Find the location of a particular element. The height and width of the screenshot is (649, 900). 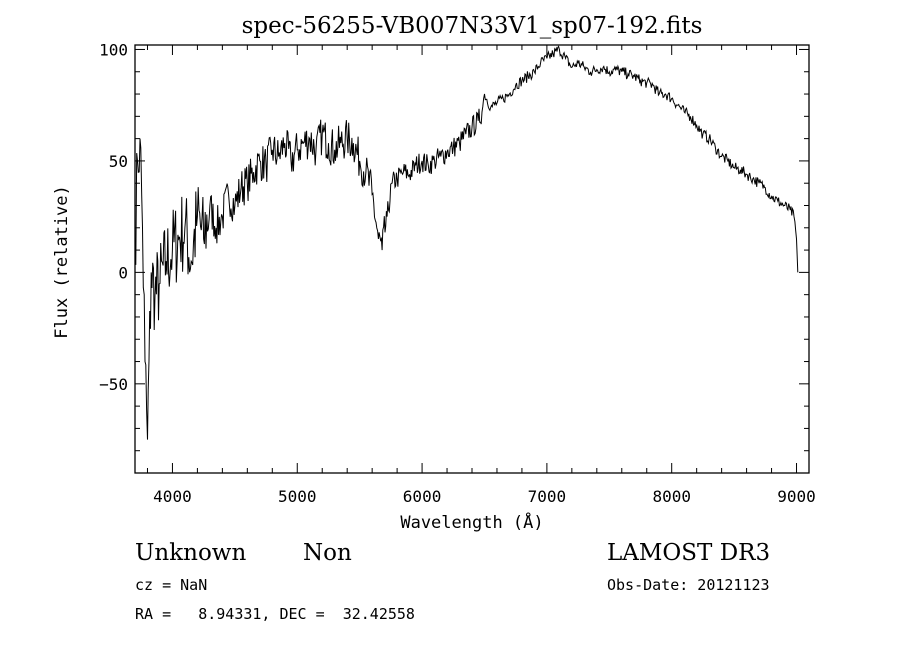

x-tick-label: 4000 is located at coordinates (172, 496).